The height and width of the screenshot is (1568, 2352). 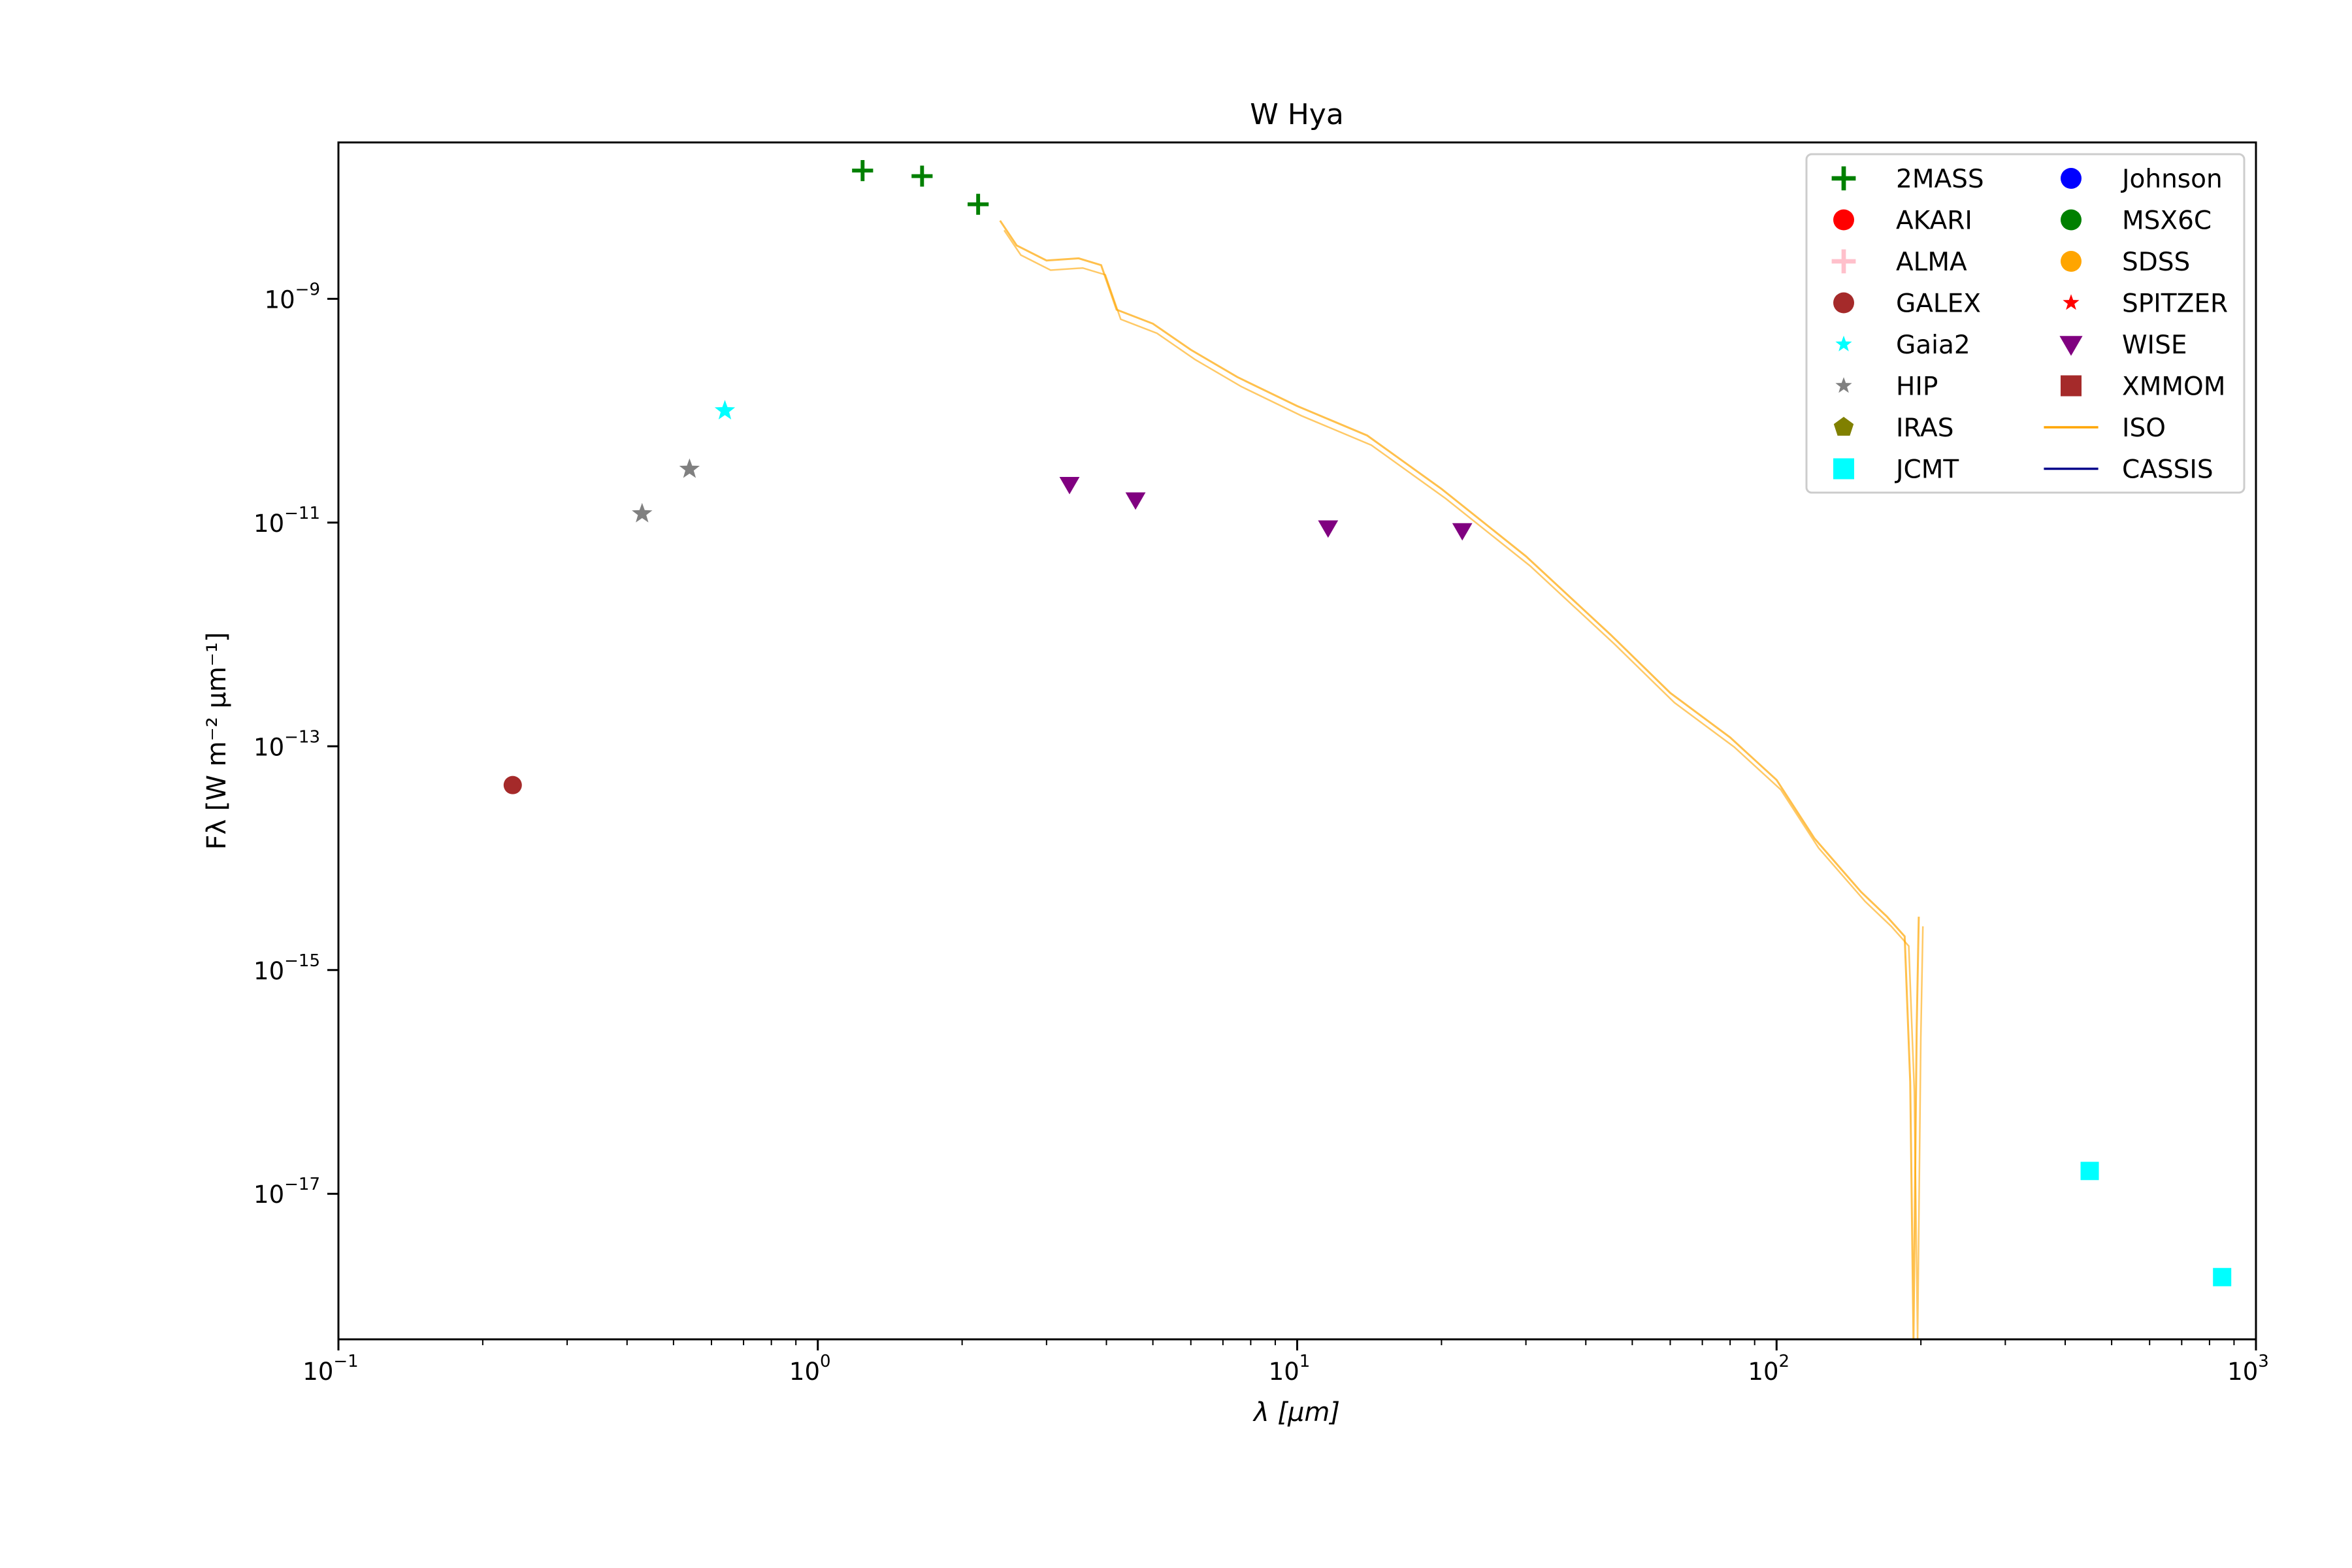 I want to click on y-axis-label: Fλ [W m⁻² μm⁻¹], so click(x=217, y=740).